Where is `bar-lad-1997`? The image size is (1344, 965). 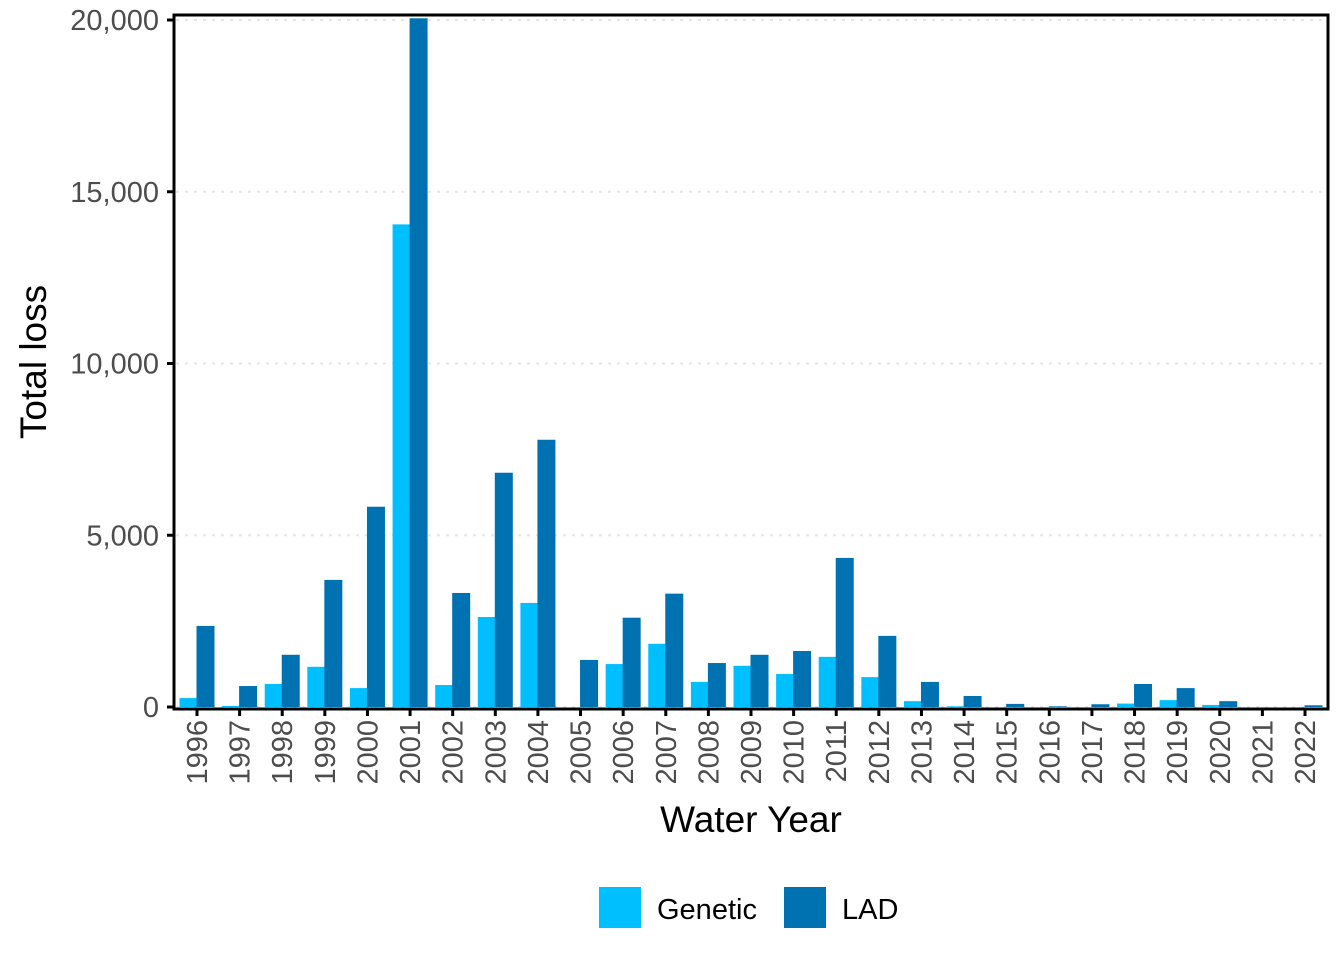 bar-lad-1997 is located at coordinates (248, 696).